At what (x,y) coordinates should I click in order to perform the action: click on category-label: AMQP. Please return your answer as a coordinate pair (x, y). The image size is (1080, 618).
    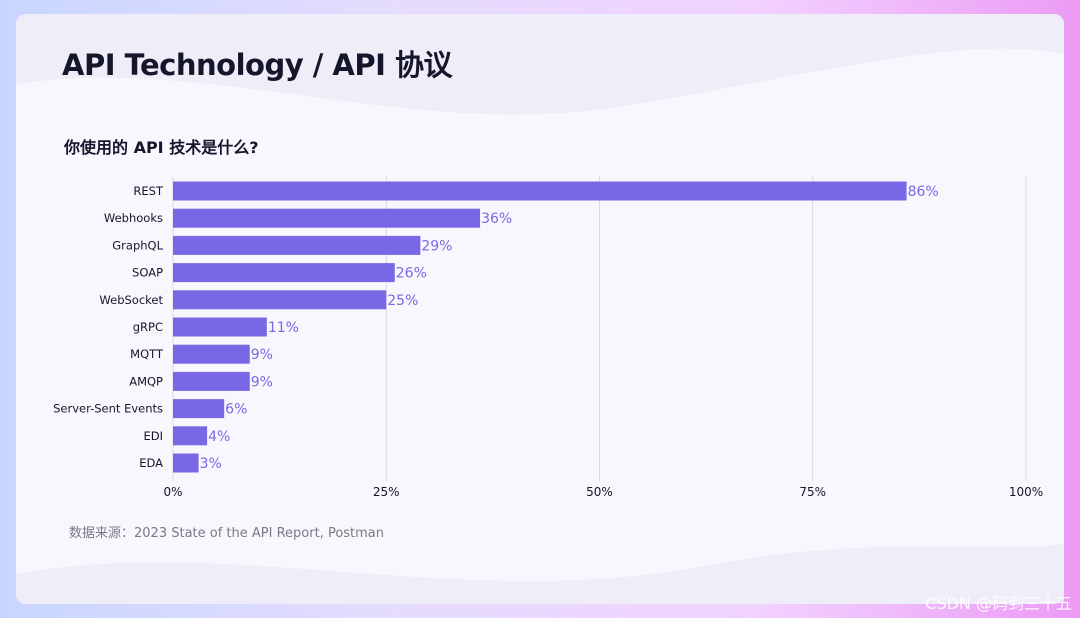
    Looking at the image, I should click on (146, 381).